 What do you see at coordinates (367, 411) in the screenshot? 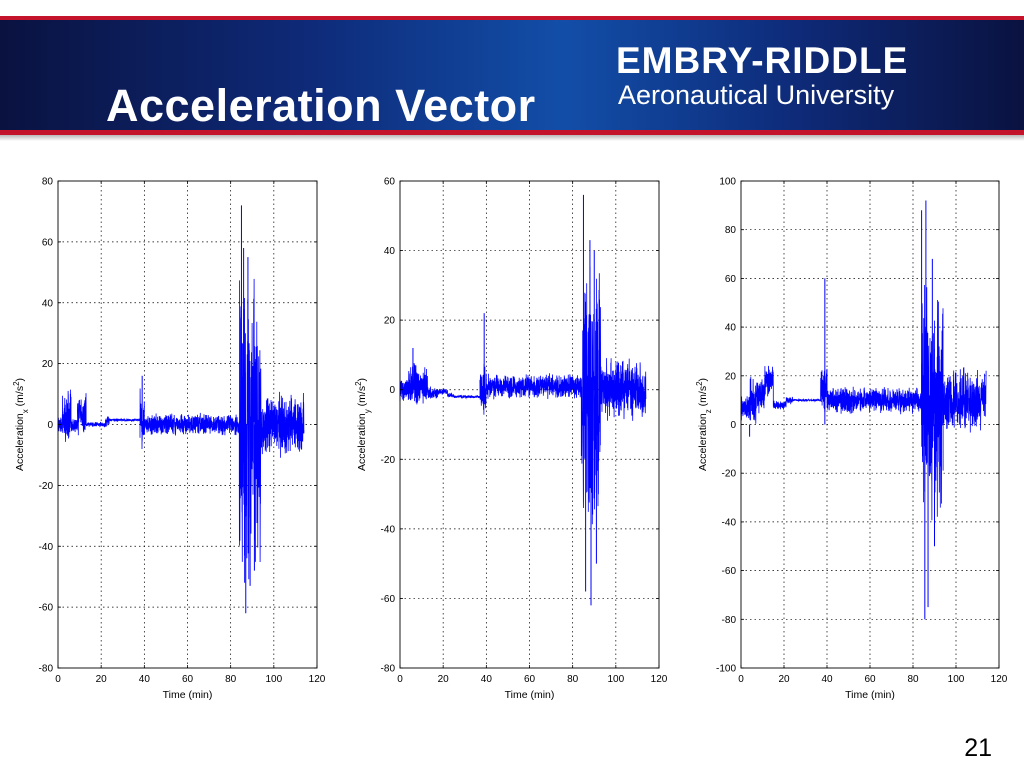
I see `y-label-component: y` at bounding box center [367, 411].